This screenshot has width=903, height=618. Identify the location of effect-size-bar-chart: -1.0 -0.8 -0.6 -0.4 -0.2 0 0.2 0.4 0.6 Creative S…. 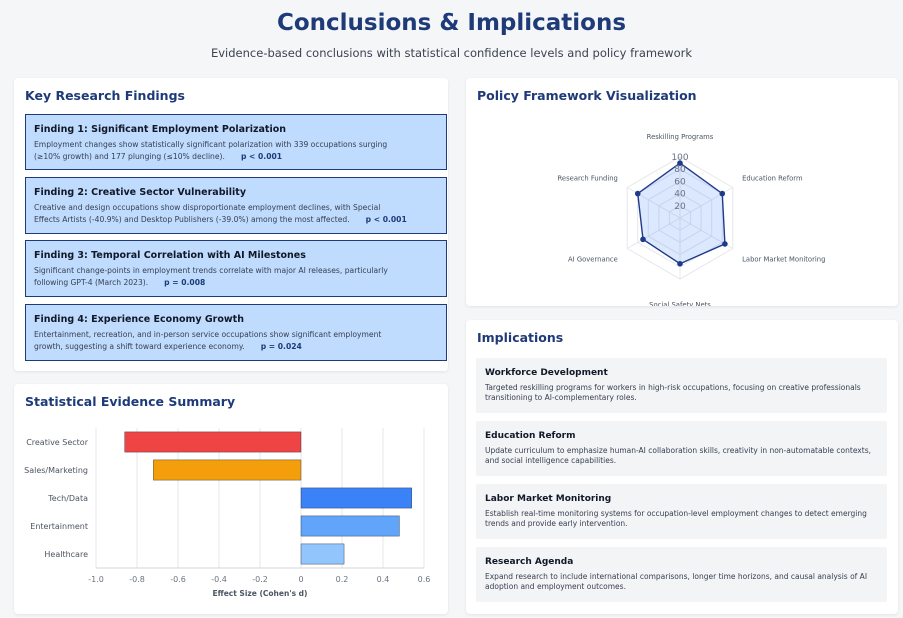
(227, 513).